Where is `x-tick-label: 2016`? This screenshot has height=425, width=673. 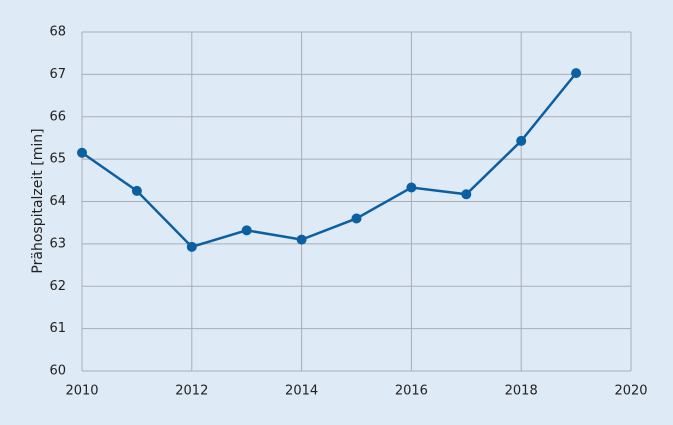 x-tick-label: 2016 is located at coordinates (411, 391).